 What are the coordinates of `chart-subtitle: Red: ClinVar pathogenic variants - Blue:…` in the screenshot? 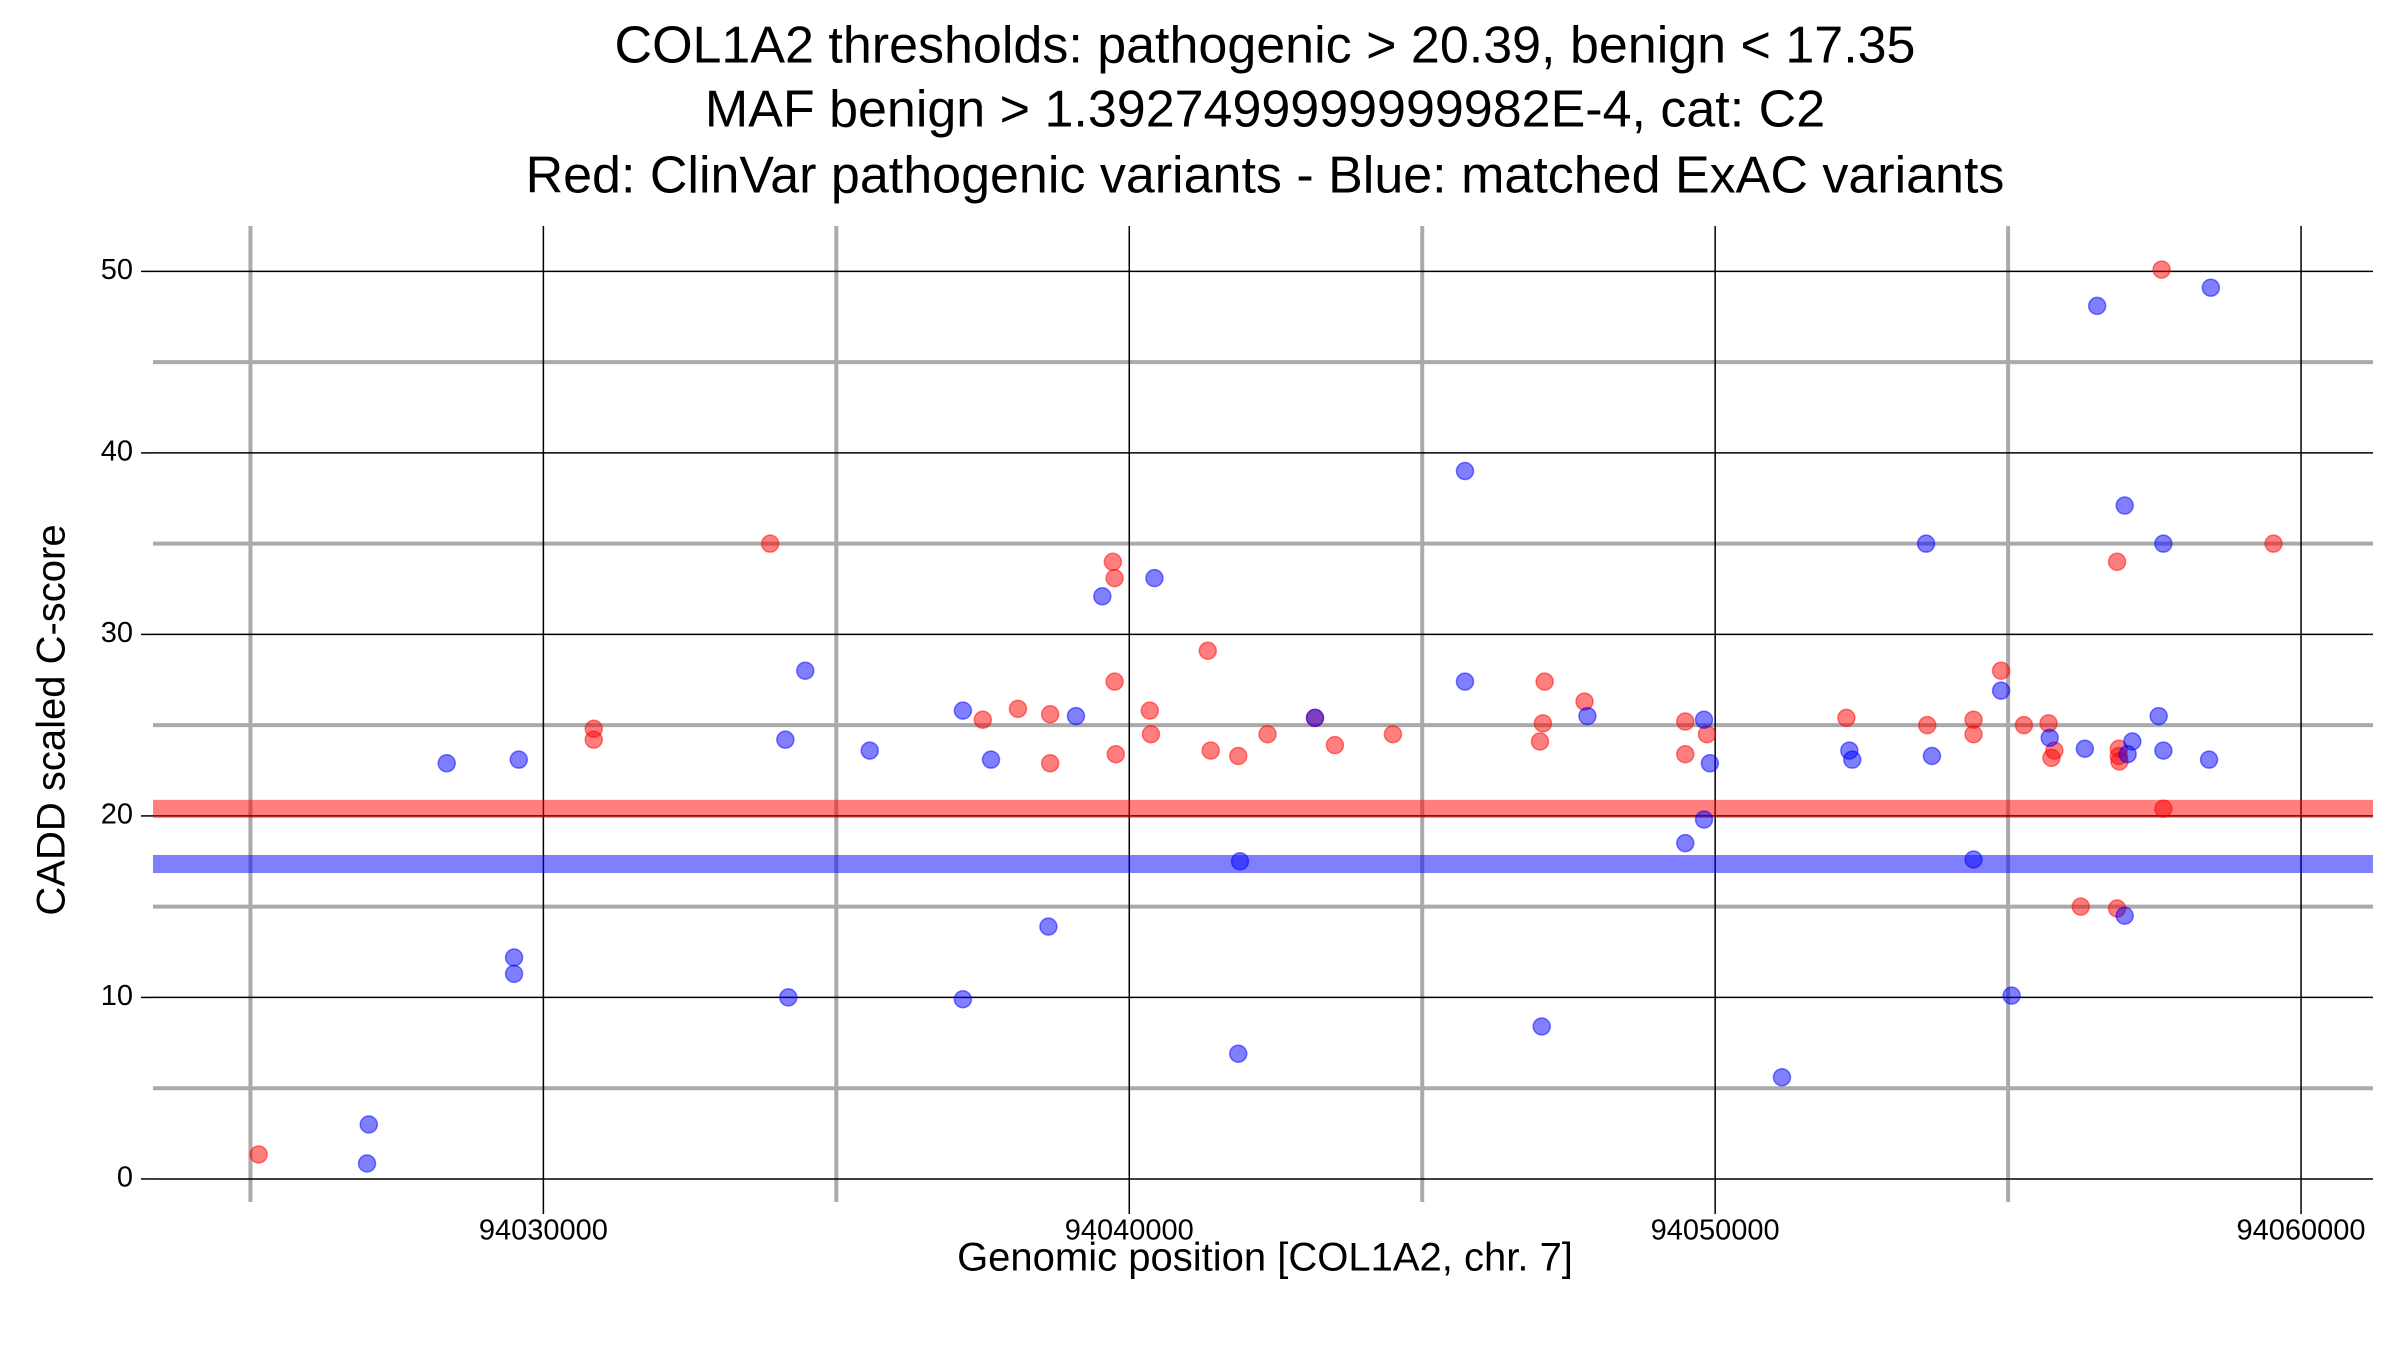 It's located at (1265, 176).